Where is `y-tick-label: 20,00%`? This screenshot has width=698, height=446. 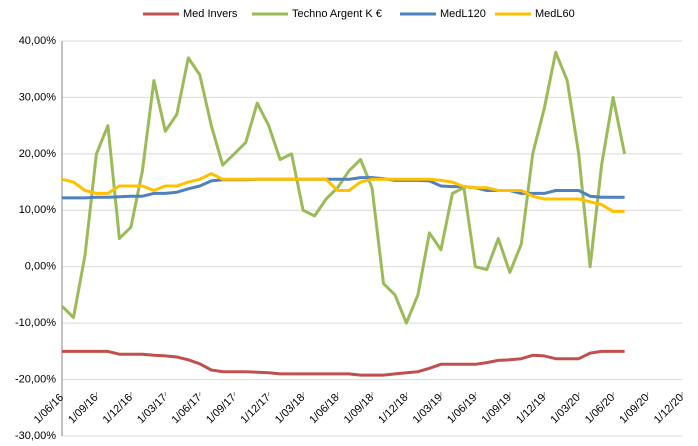 y-tick-label: 20,00% is located at coordinates (38, 154).